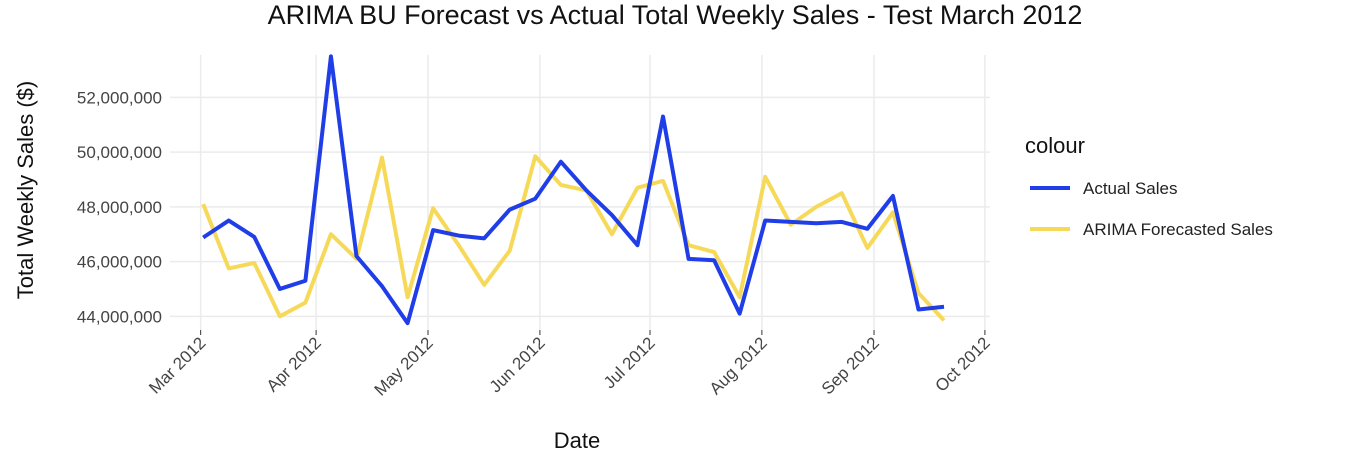 The height and width of the screenshot is (460, 1354). What do you see at coordinates (850, 365) in the screenshot?
I see `x-tick-label: Sep 2012` at bounding box center [850, 365].